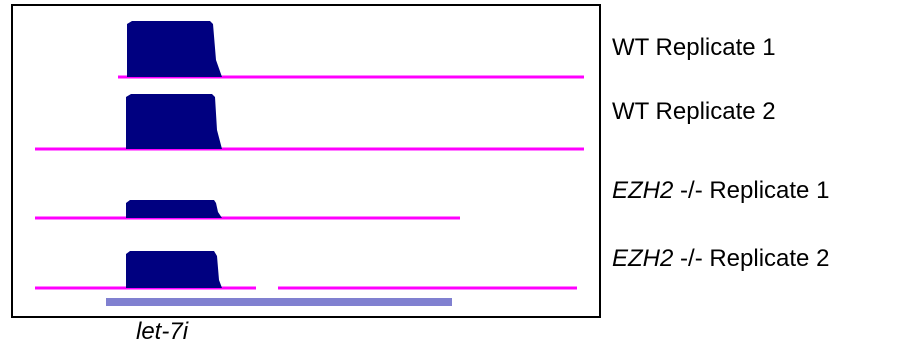  What do you see at coordinates (751, 190) in the screenshot?
I see `track-label-text: -/- Replicate 1` at bounding box center [751, 190].